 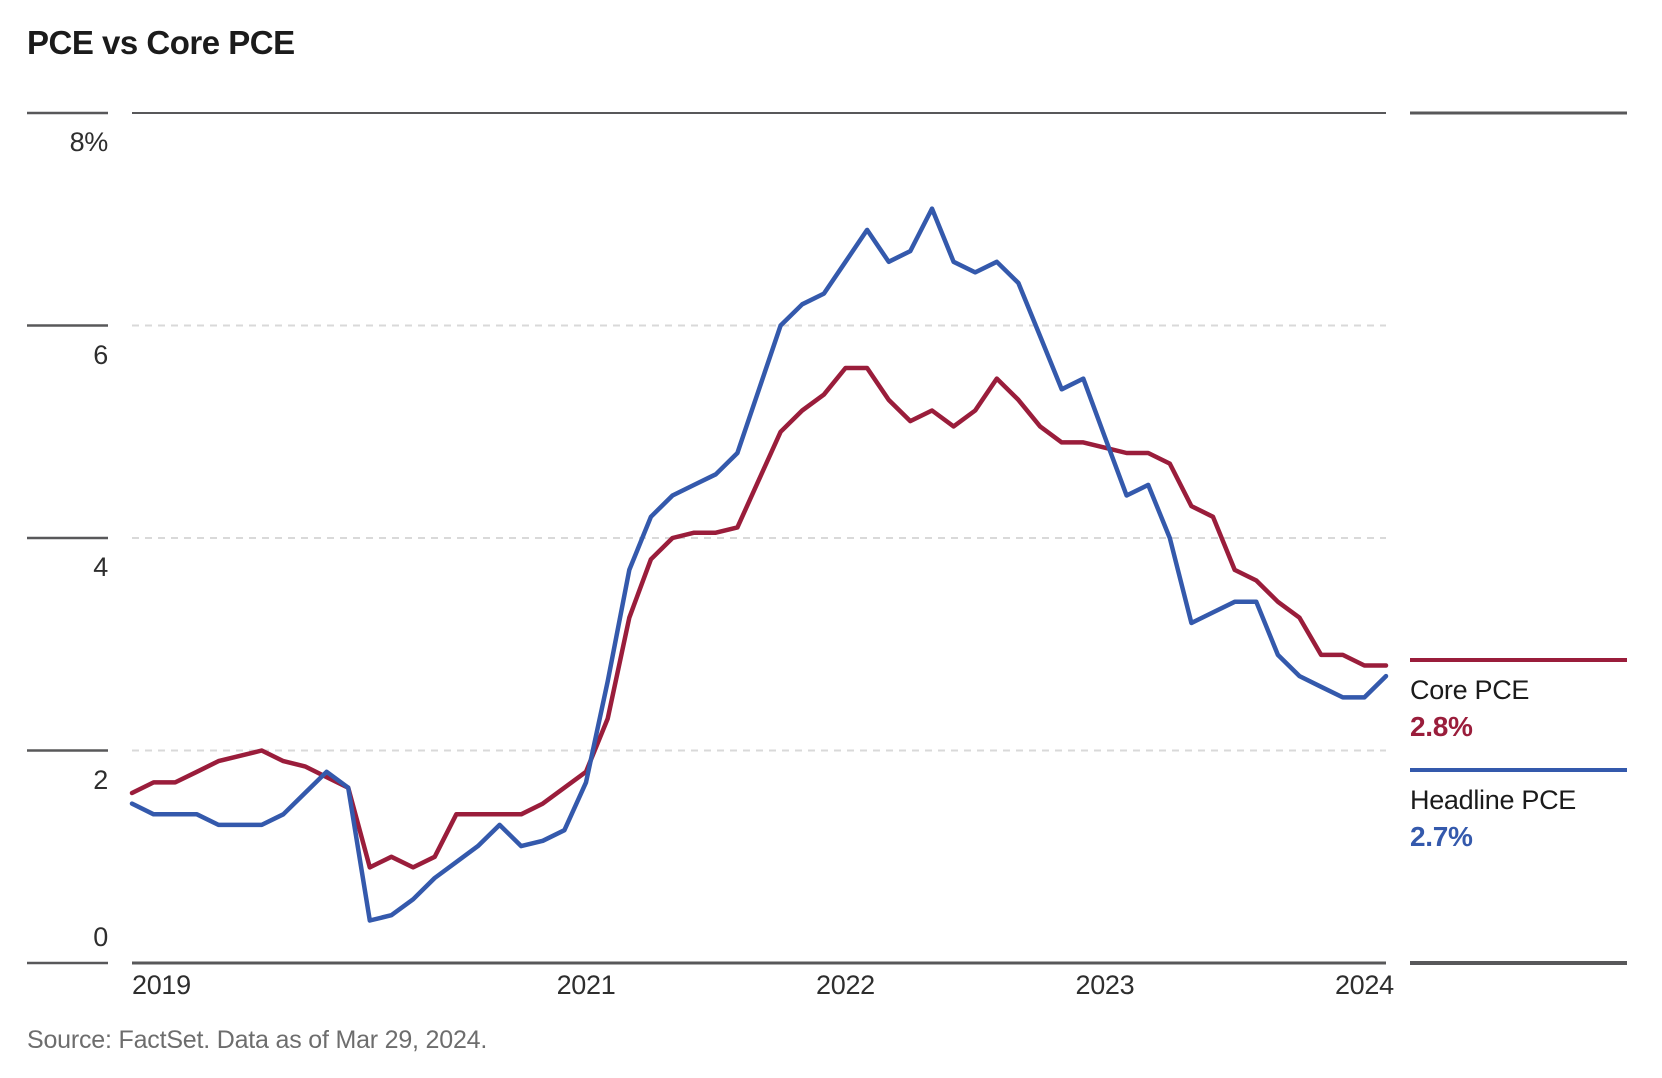 What do you see at coordinates (100, 937) in the screenshot?
I see `y-tick-label-0: 0` at bounding box center [100, 937].